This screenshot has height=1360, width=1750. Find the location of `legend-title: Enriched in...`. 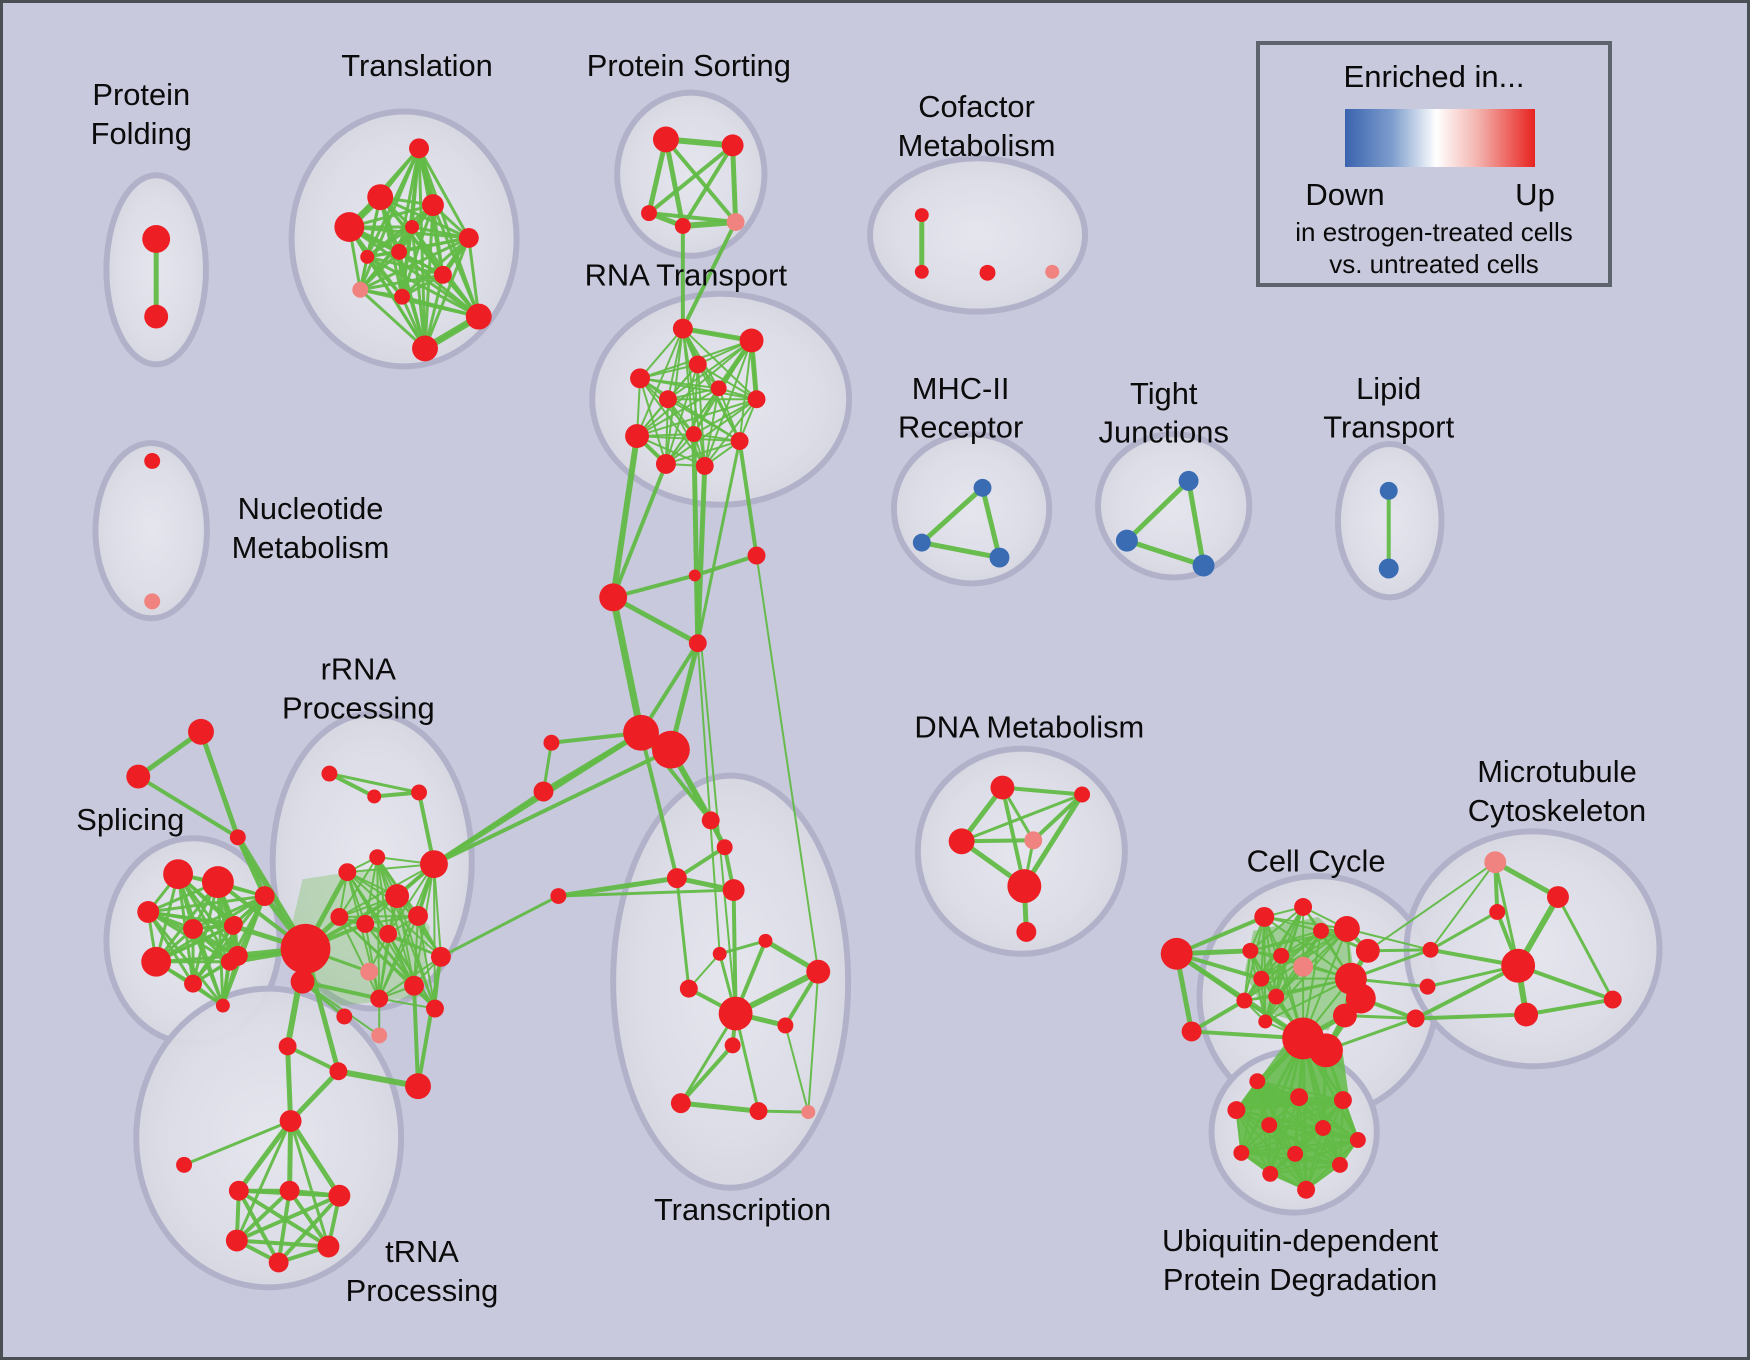

legend-title: Enriched in... is located at coordinates (1434, 76).